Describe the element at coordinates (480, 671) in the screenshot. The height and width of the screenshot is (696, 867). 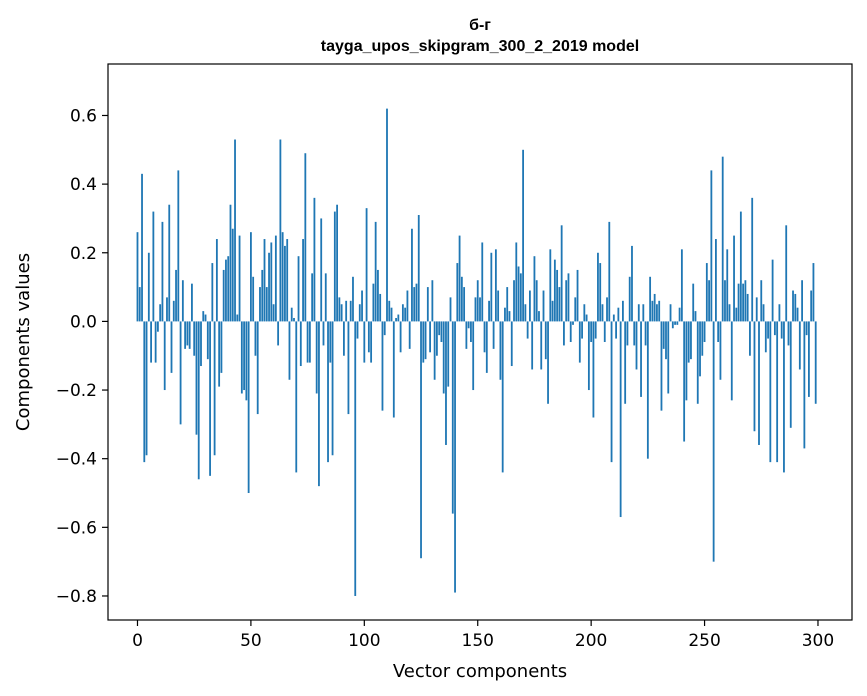
I see `x-axis-label: Vector components` at that location.